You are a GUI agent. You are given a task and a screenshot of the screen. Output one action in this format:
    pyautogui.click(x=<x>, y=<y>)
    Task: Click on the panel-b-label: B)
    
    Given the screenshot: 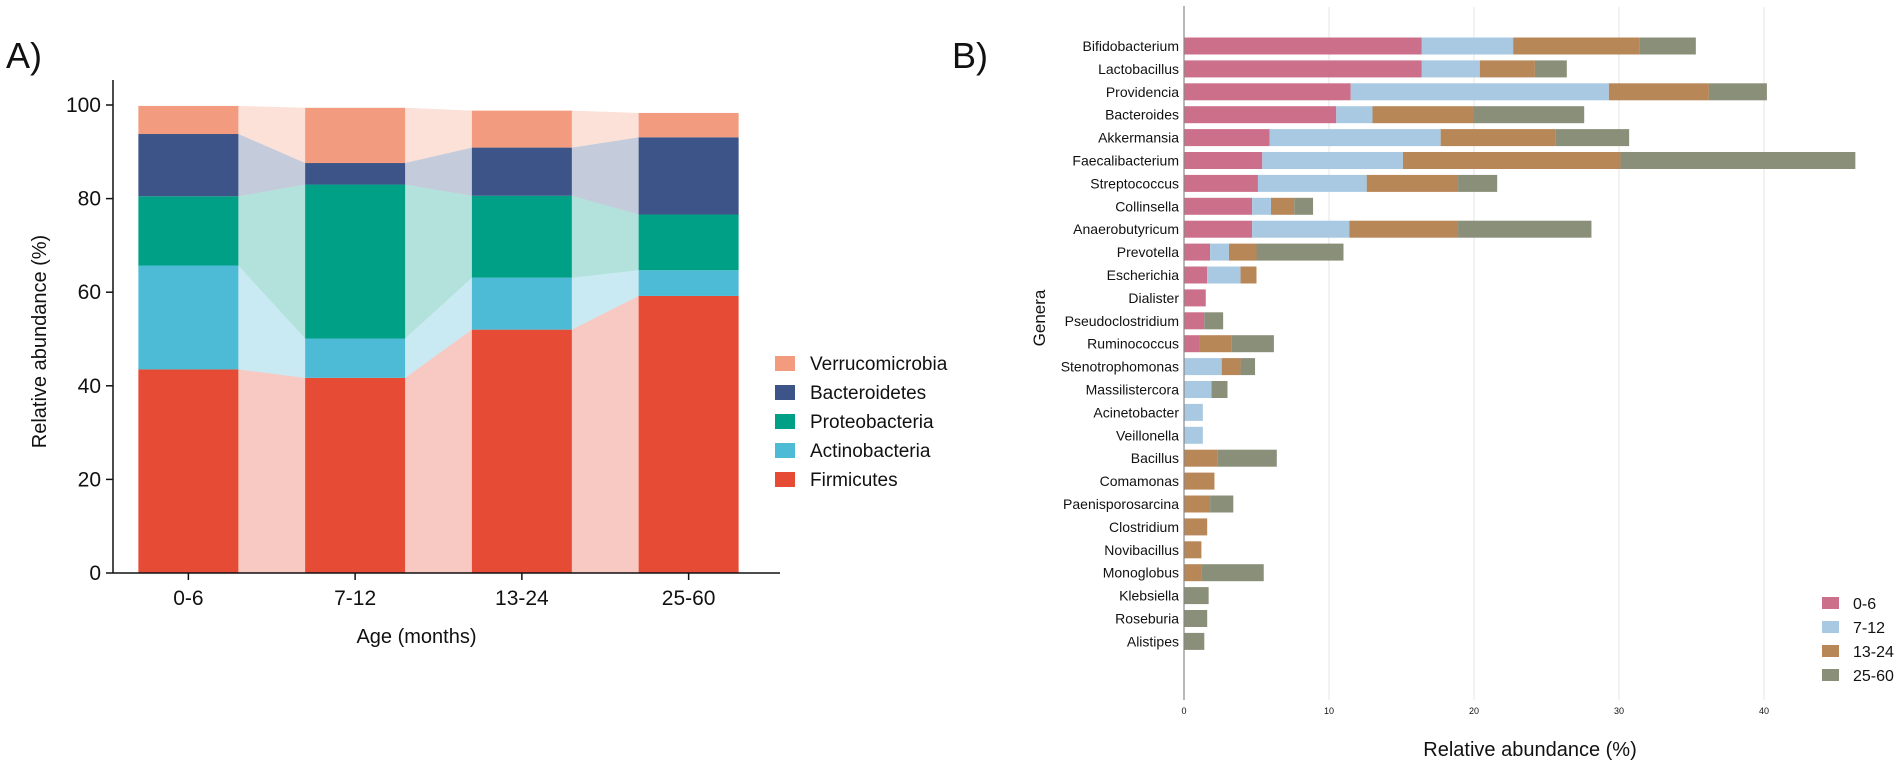 What is the action you would take?
    pyautogui.click(x=970, y=55)
    